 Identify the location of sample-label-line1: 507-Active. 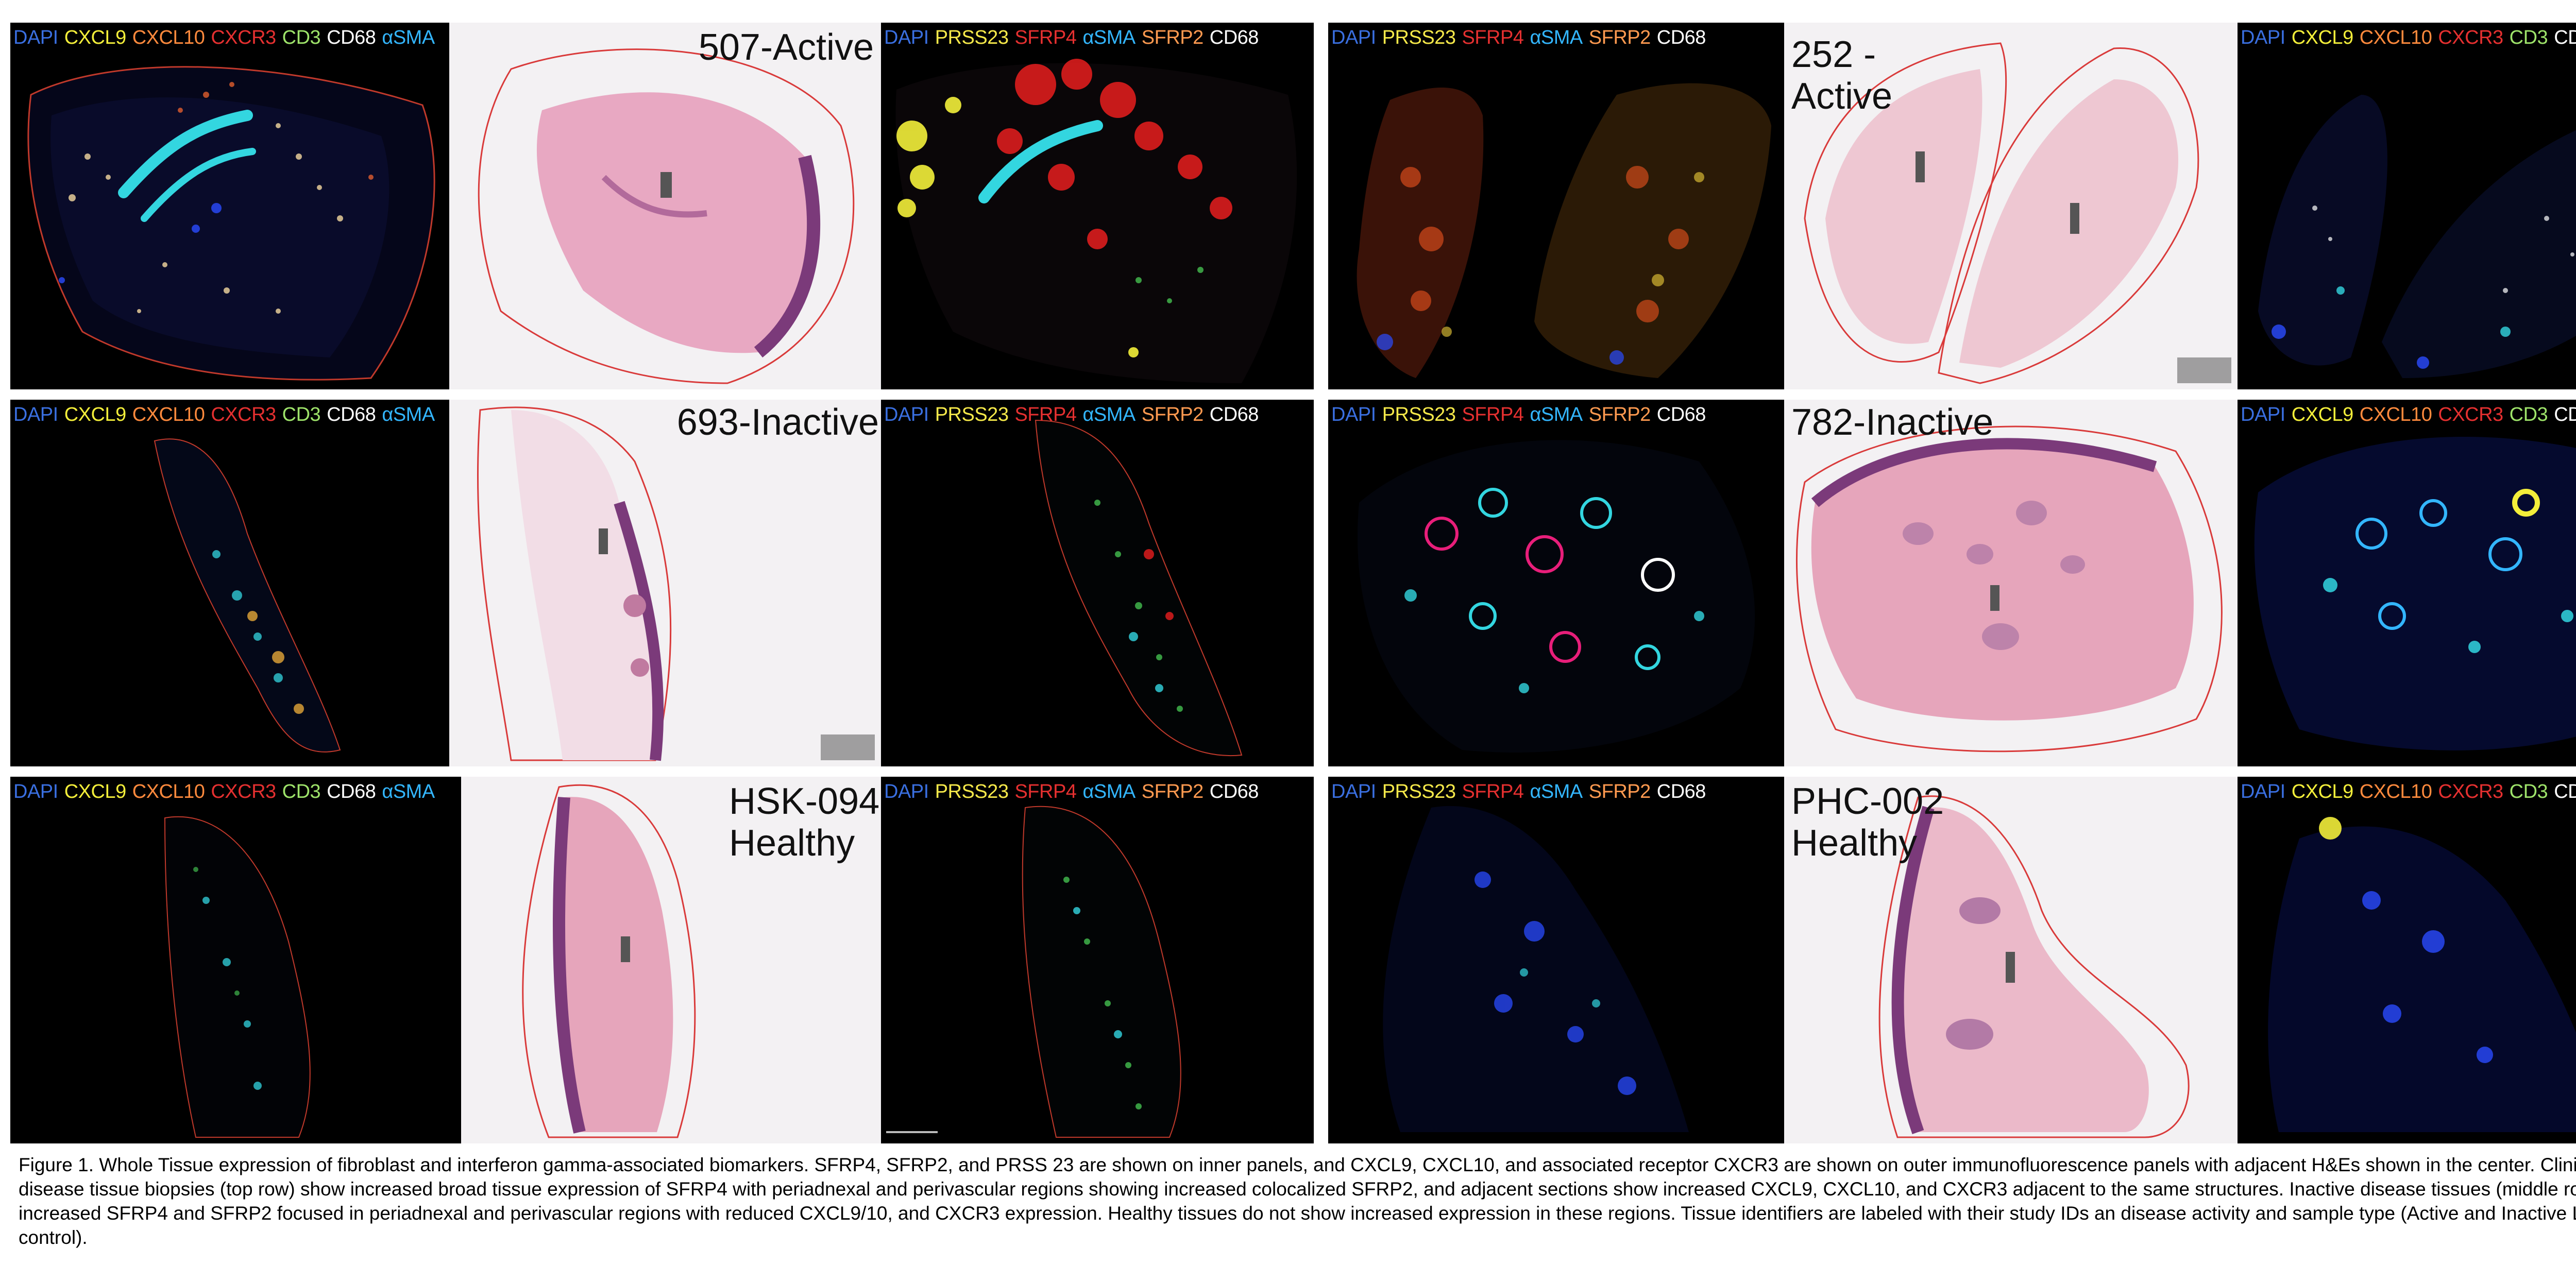
(786, 47).